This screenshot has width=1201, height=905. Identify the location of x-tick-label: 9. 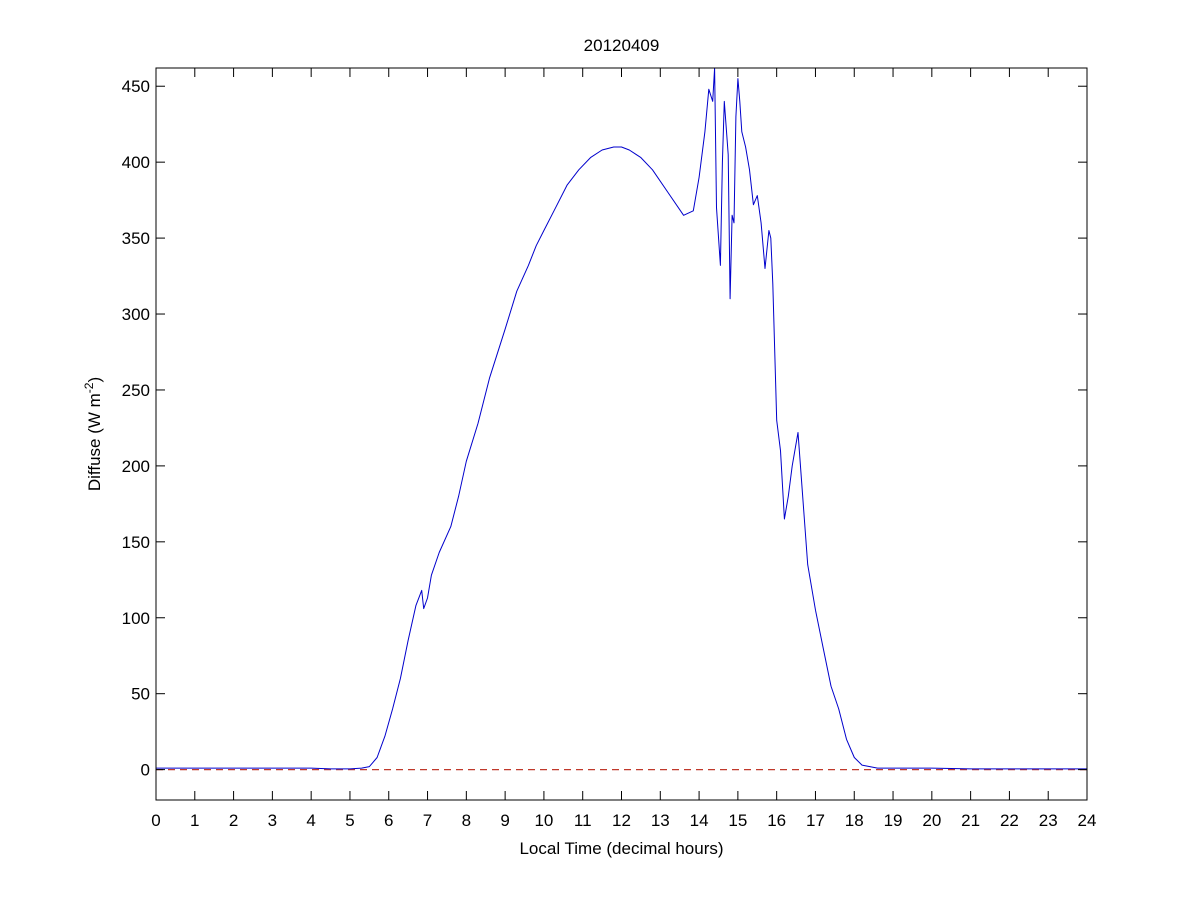
(504, 820).